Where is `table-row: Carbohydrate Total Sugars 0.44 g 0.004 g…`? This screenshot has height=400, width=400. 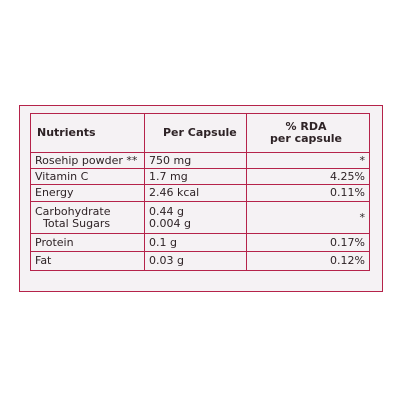 table-row: Carbohydrate Total Sugars 0.44 g 0.004 g… is located at coordinates (200, 217).